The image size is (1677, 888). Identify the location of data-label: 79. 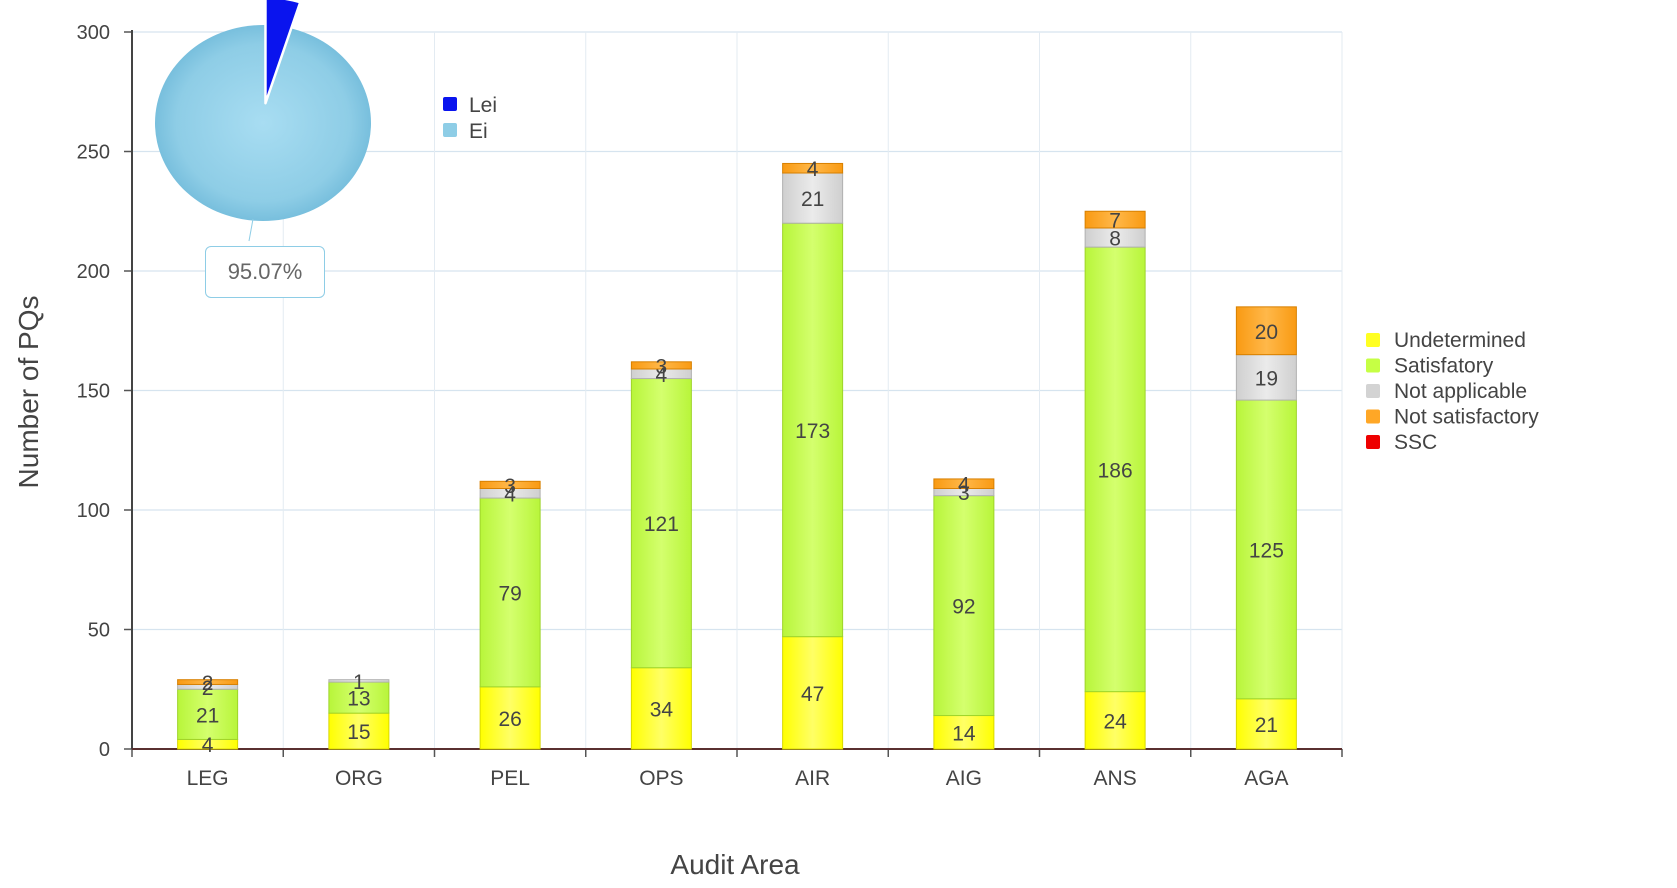
(509, 593).